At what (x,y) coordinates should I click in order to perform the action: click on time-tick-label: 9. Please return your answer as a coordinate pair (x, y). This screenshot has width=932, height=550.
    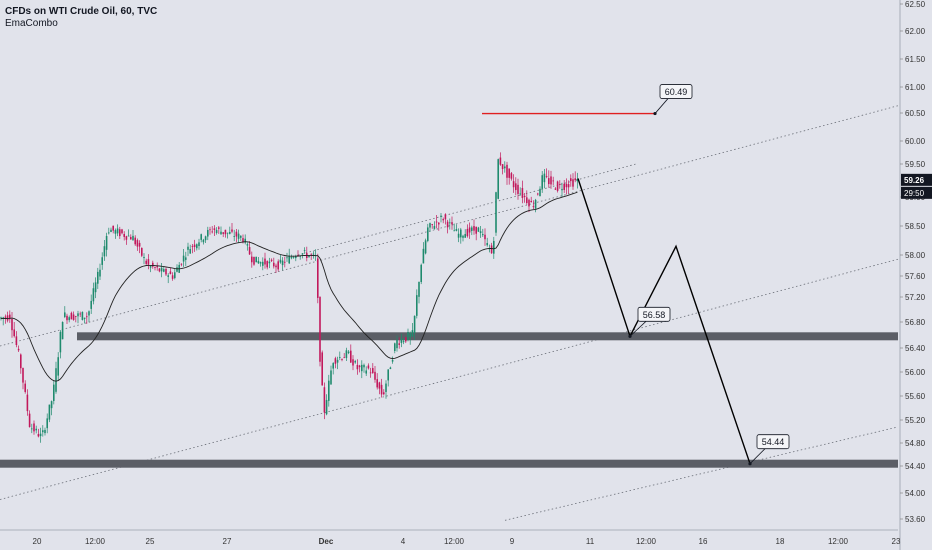
    Looking at the image, I should click on (512, 541).